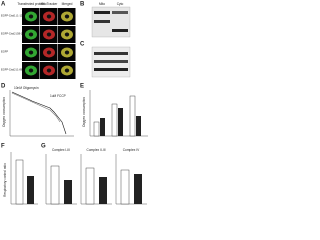 The image size is (320, 240). Describe the element at coordinates (26, 88) in the screenshot. I see `annotation: 10nM Oligomycin` at that location.